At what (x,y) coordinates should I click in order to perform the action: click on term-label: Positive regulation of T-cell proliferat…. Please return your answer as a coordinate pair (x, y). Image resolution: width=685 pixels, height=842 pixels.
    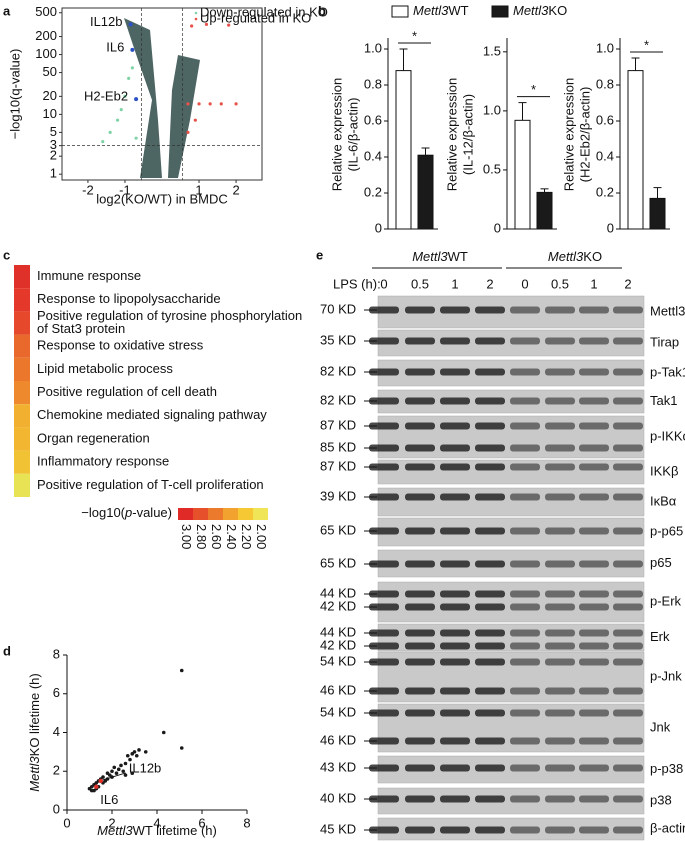
    Looking at the image, I should click on (150, 484).